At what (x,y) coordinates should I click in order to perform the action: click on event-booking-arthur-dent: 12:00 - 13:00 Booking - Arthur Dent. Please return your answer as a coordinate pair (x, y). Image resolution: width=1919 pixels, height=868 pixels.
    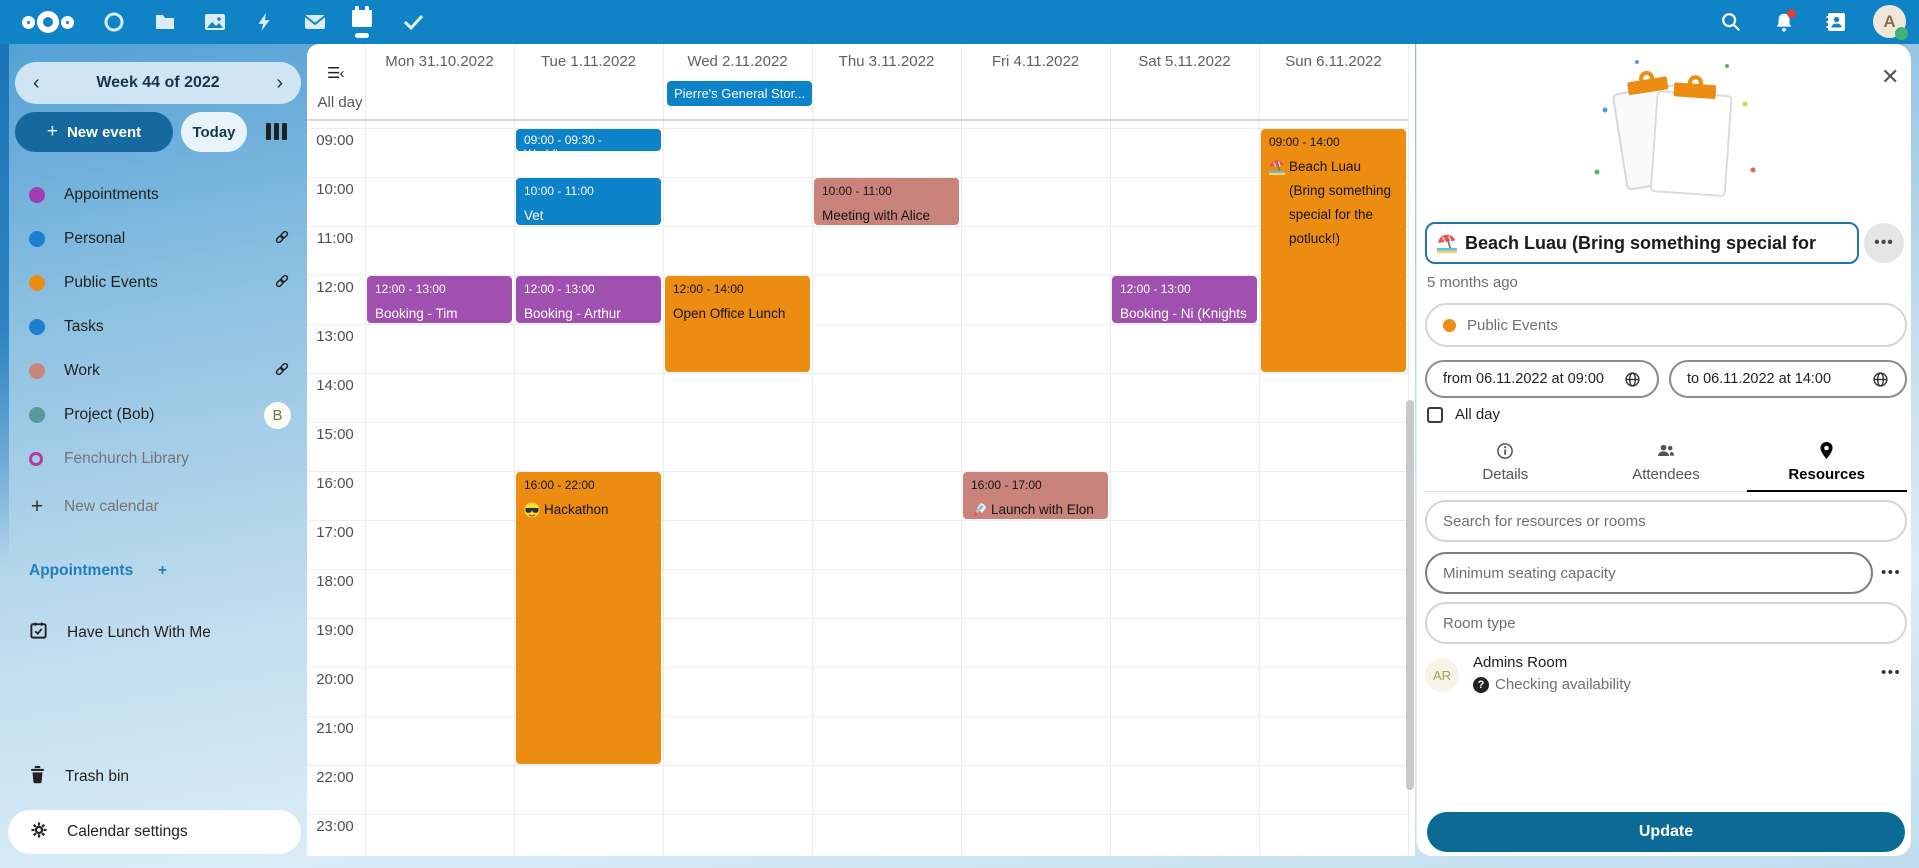
    Looking at the image, I should click on (588, 299).